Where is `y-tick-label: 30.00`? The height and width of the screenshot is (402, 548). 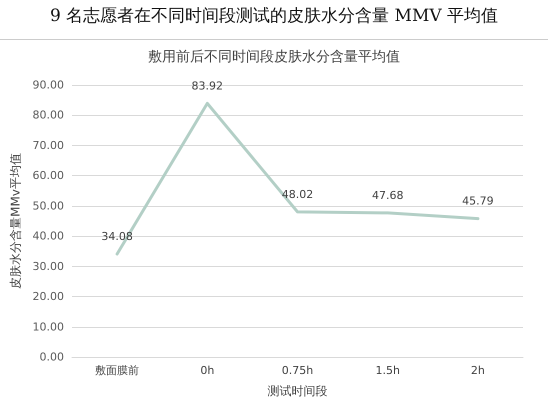
y-tick-label: 30.00 is located at coordinates (48, 266).